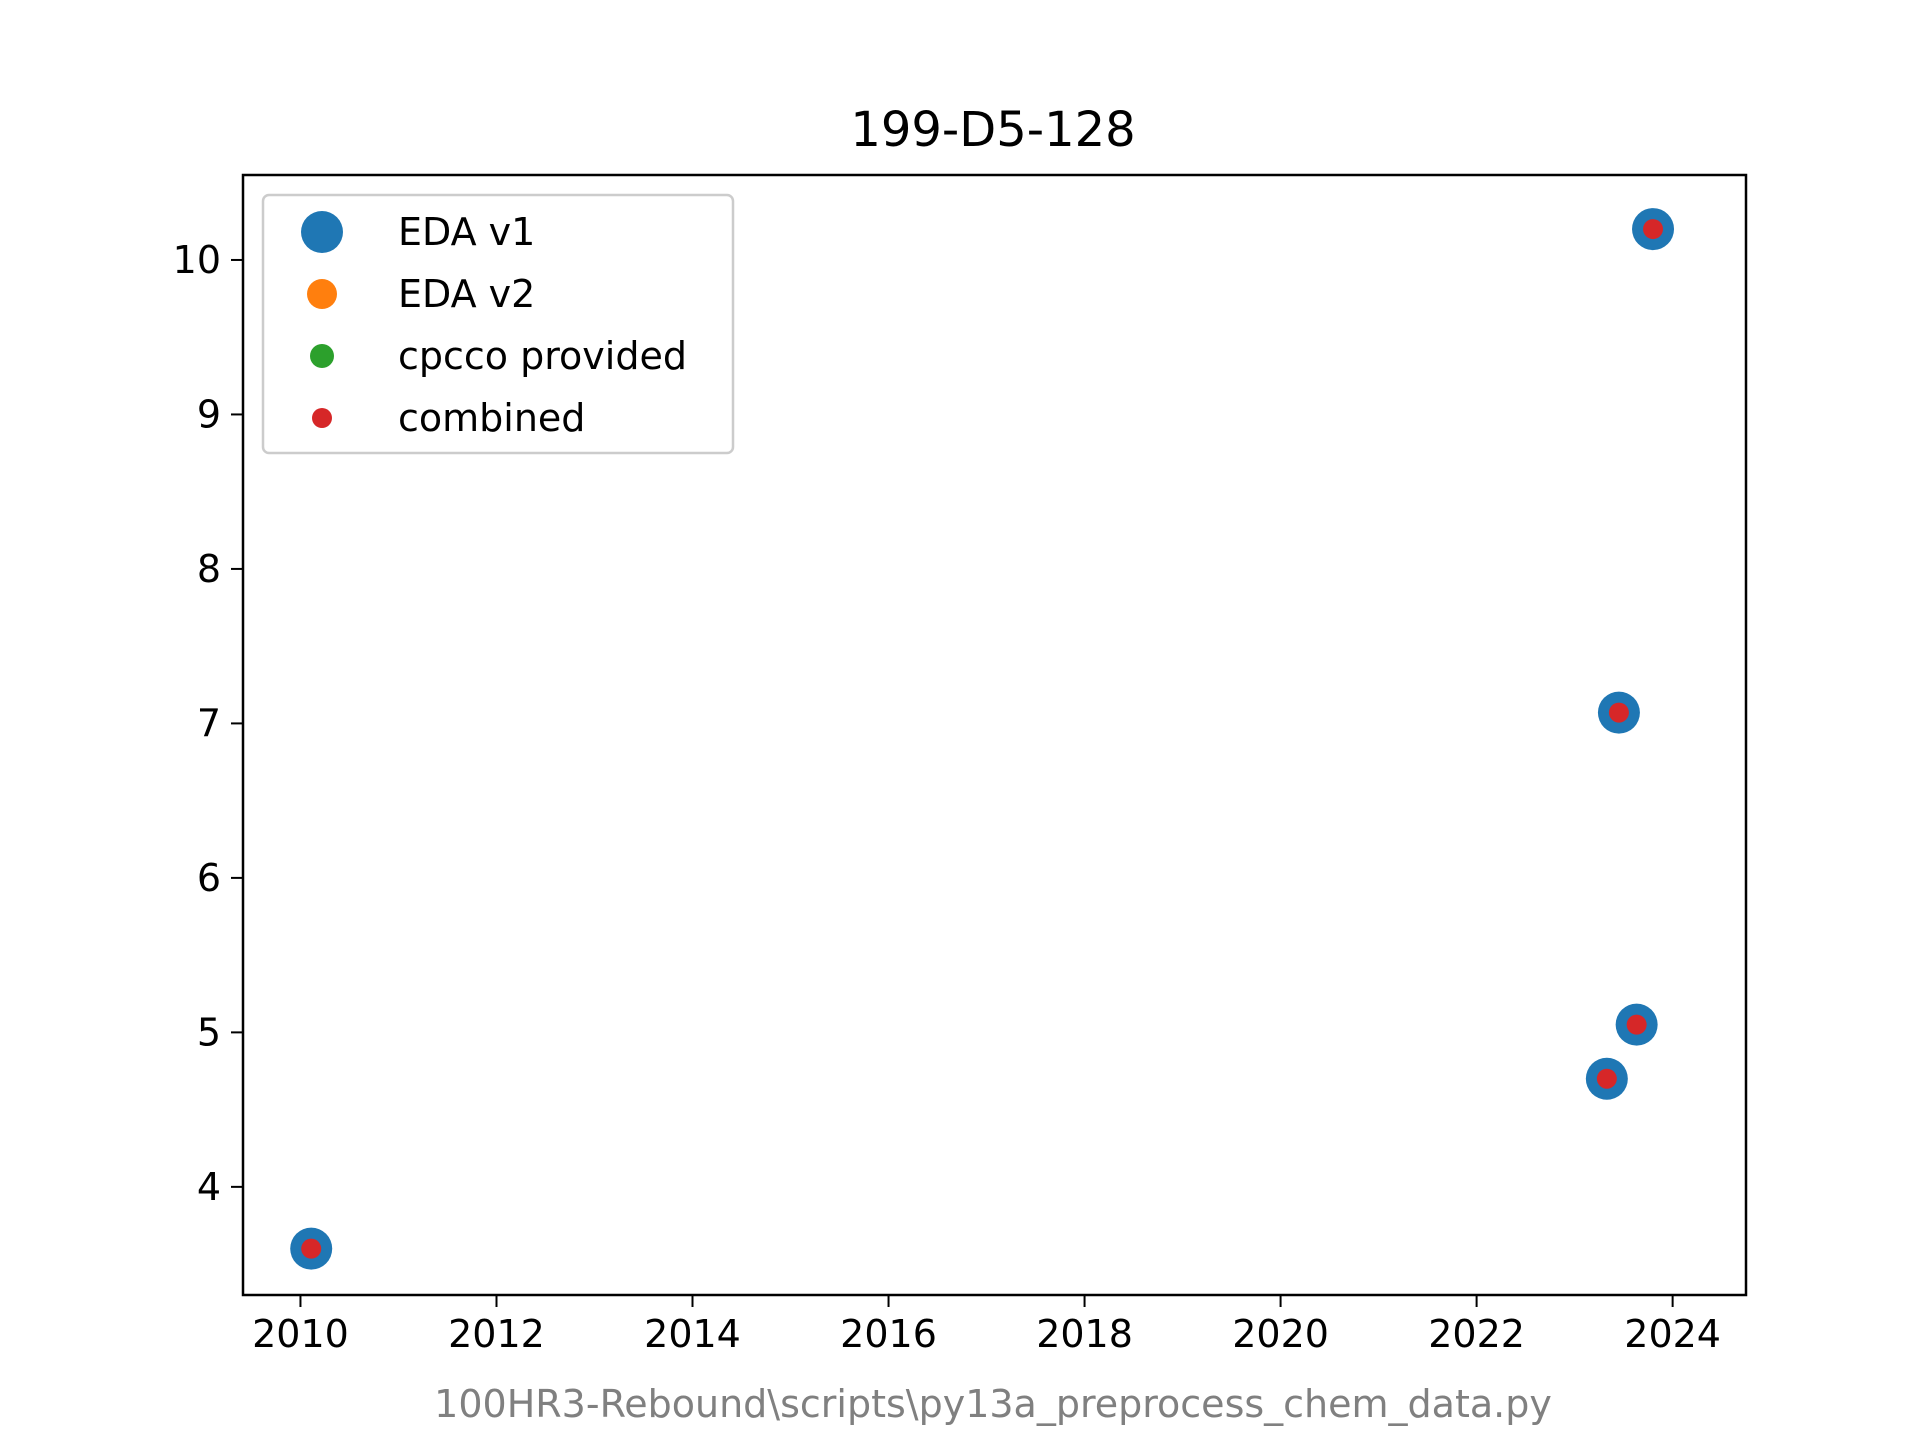 The height and width of the screenshot is (1440, 1920). What do you see at coordinates (1672, 1334) in the screenshot?
I see `x-tick-label: 2024` at bounding box center [1672, 1334].